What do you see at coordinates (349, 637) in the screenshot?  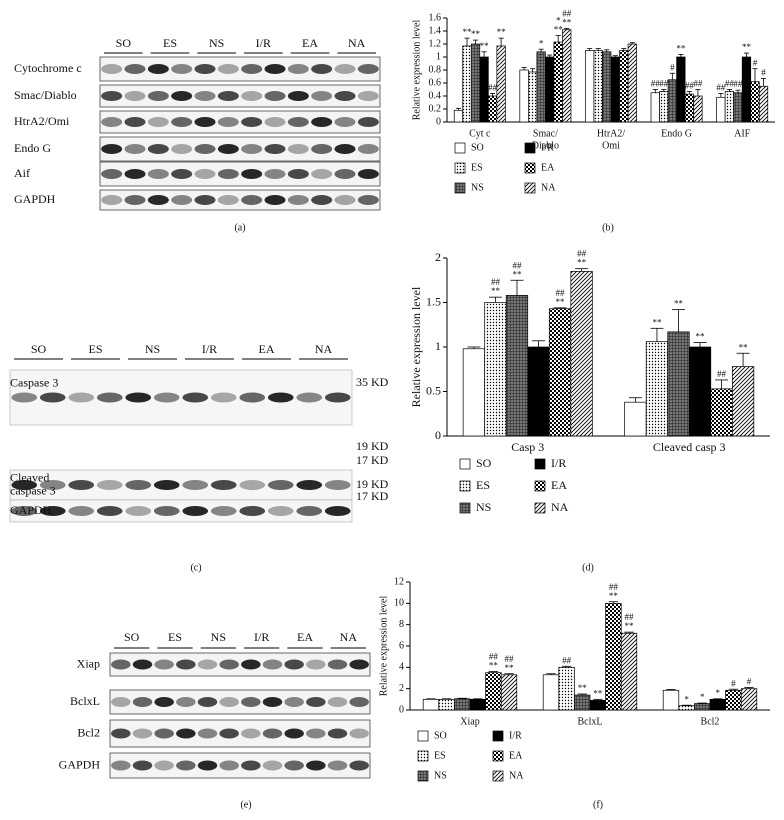 I see `lane-group-label: NA` at bounding box center [349, 637].